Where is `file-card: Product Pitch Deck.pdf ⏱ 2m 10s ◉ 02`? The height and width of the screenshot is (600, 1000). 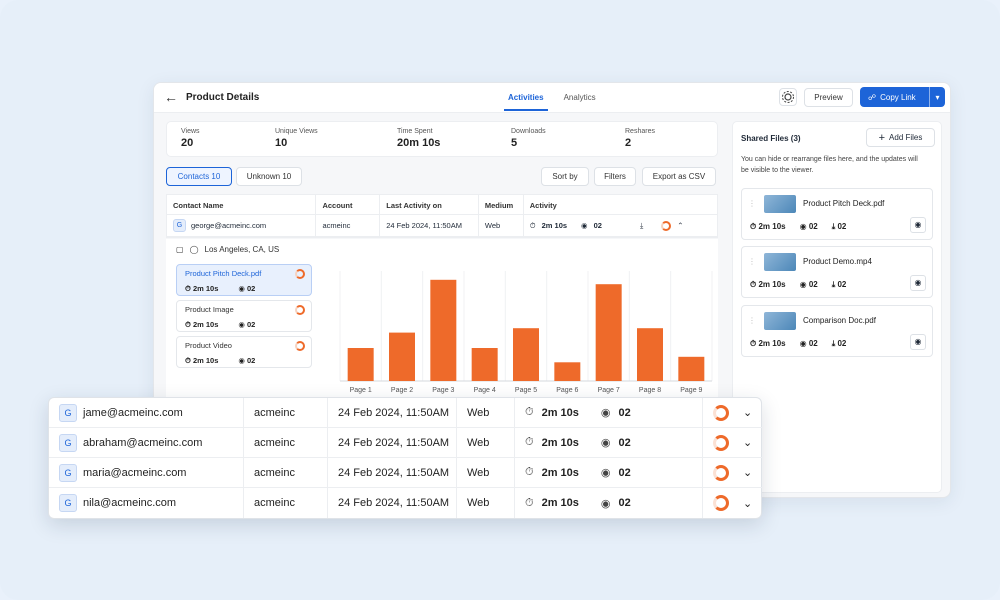 file-card: Product Pitch Deck.pdf ⏱ 2m 10s ◉ 02 is located at coordinates (244, 280).